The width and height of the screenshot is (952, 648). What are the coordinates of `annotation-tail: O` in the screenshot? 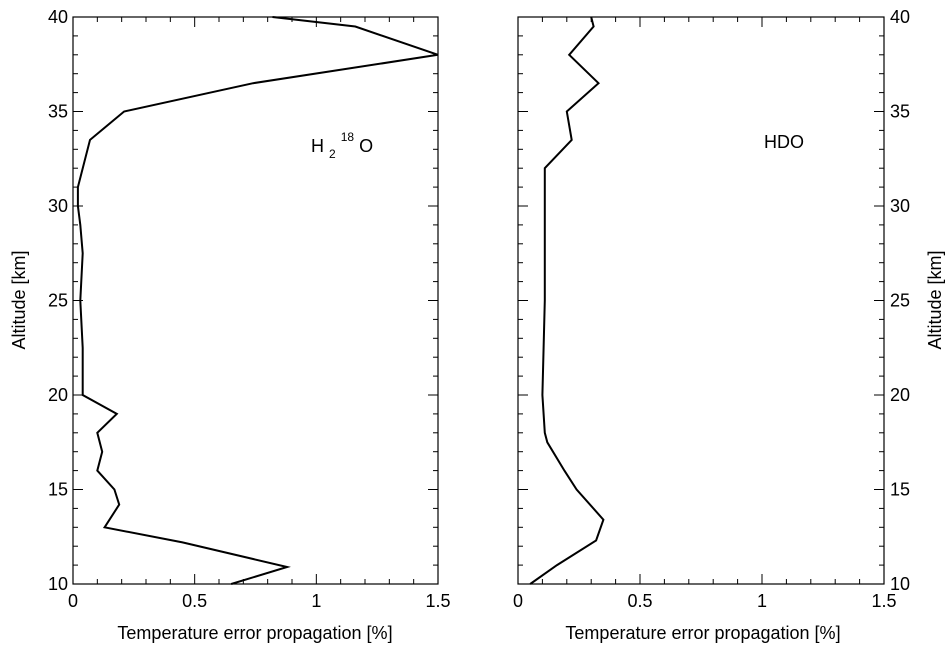 It's located at (366, 146).